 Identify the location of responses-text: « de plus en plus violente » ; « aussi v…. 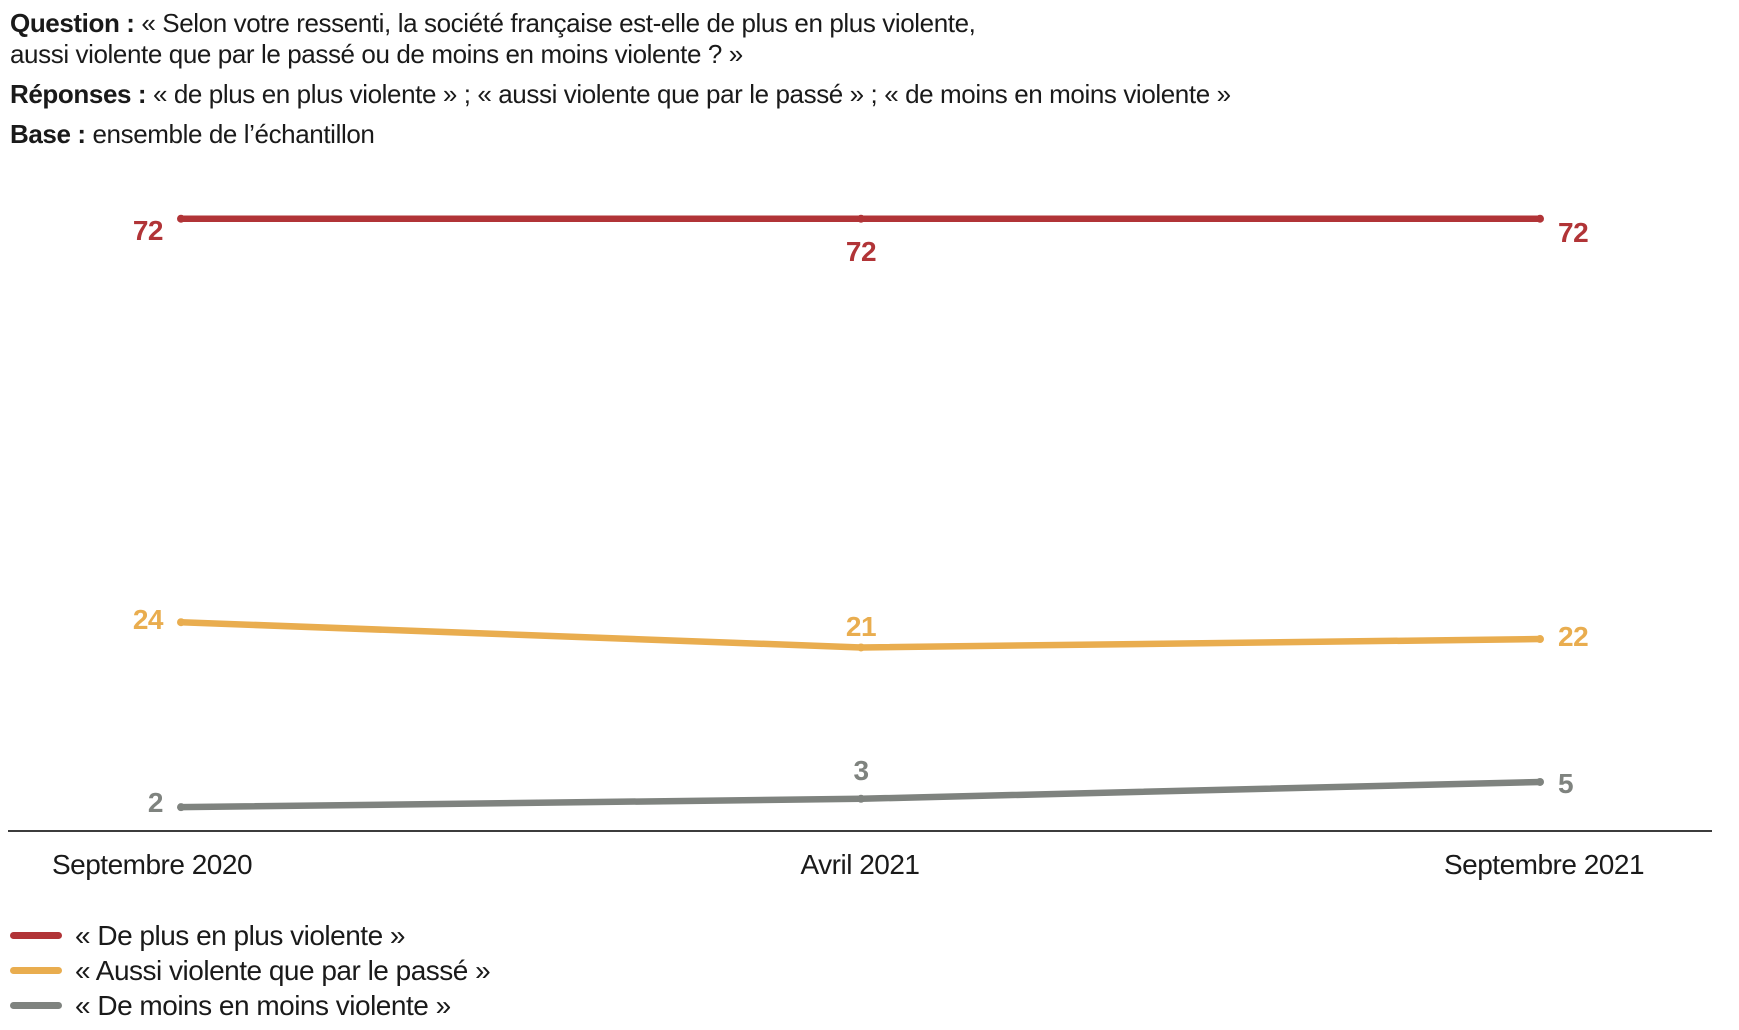
(691, 94).